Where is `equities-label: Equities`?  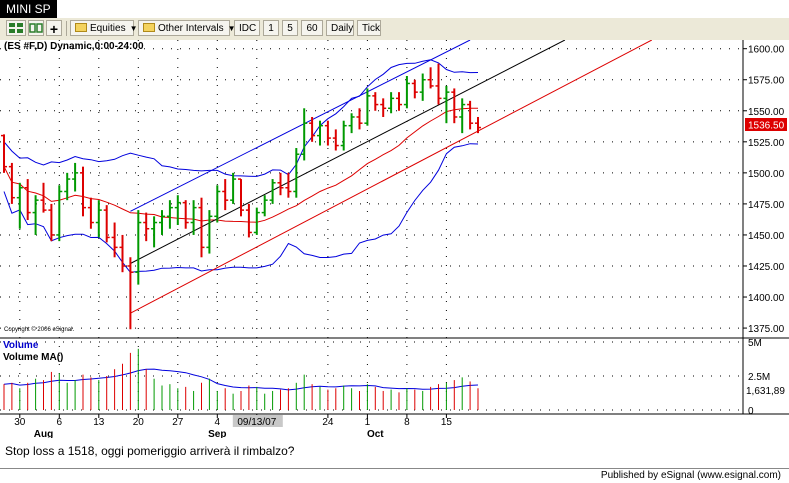
equities-label: Equities is located at coordinates (108, 28).